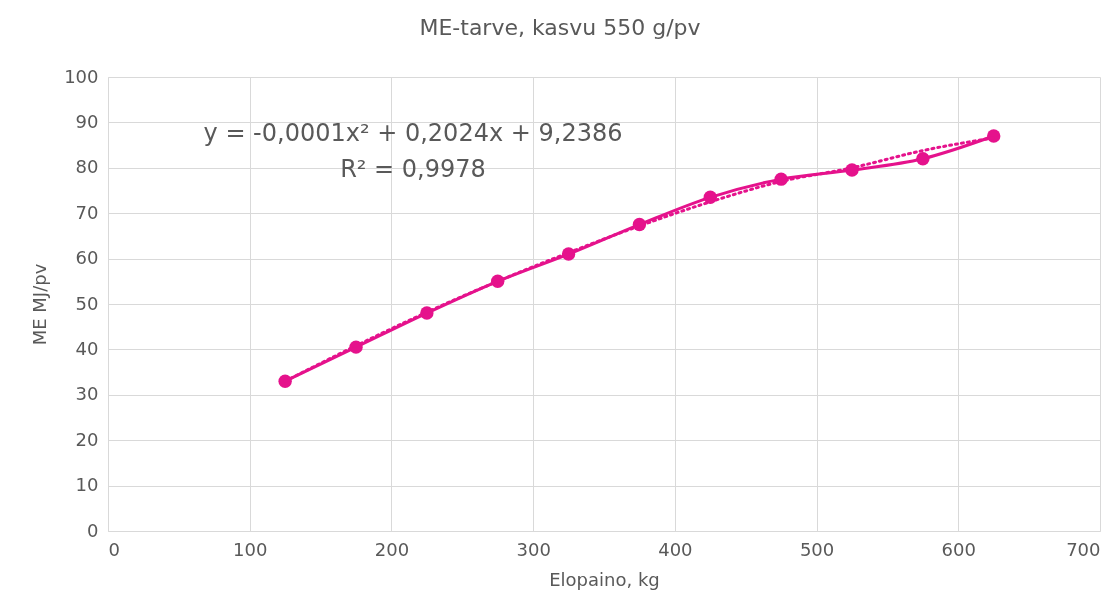 The image size is (1119, 615). What do you see at coordinates (87, 348) in the screenshot?
I see `y-tick-label: 40` at bounding box center [87, 348].